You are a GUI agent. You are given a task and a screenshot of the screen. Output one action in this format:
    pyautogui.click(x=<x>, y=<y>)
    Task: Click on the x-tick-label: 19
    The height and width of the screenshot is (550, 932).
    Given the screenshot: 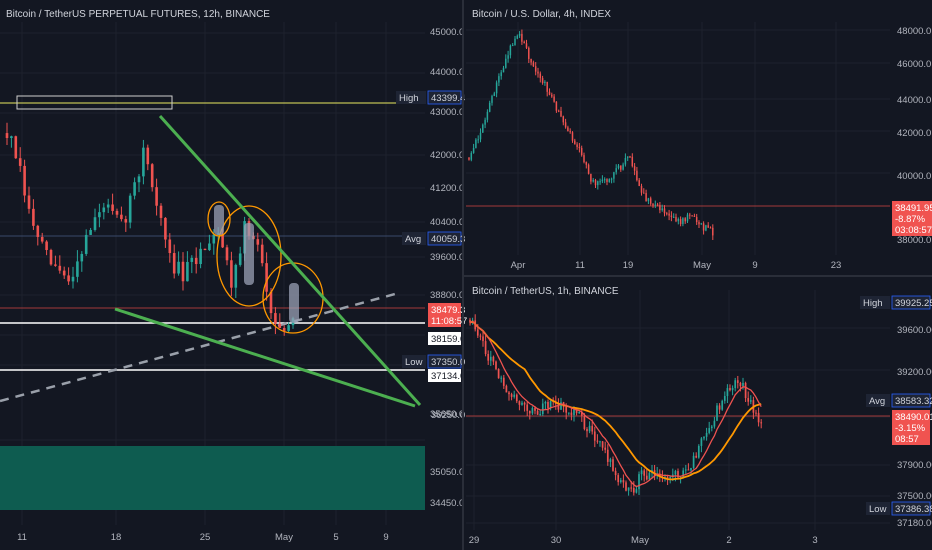 What is the action you would take?
    pyautogui.click(x=628, y=265)
    